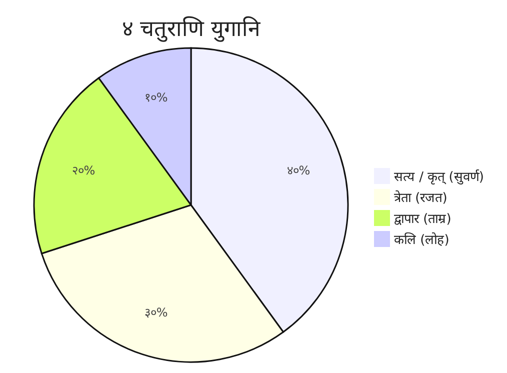 Image resolution: width=507 pixels, height=373 pixels. I want to click on data-label: २०%, so click(84, 170).